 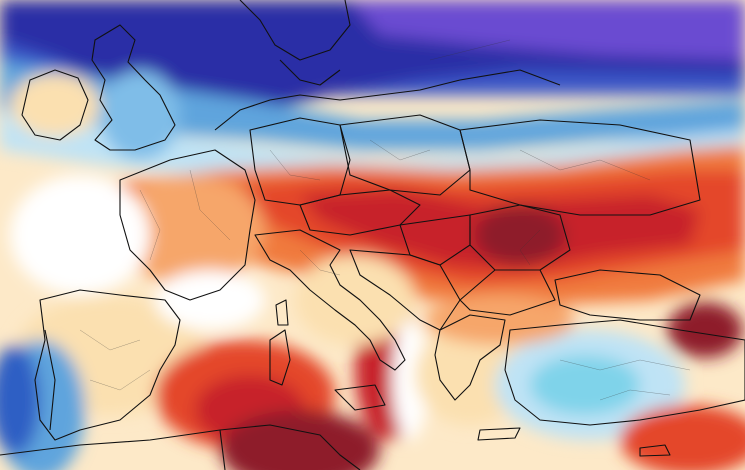 What do you see at coordinates (107, 365) in the screenshot?
I see `border-iberia` at bounding box center [107, 365].